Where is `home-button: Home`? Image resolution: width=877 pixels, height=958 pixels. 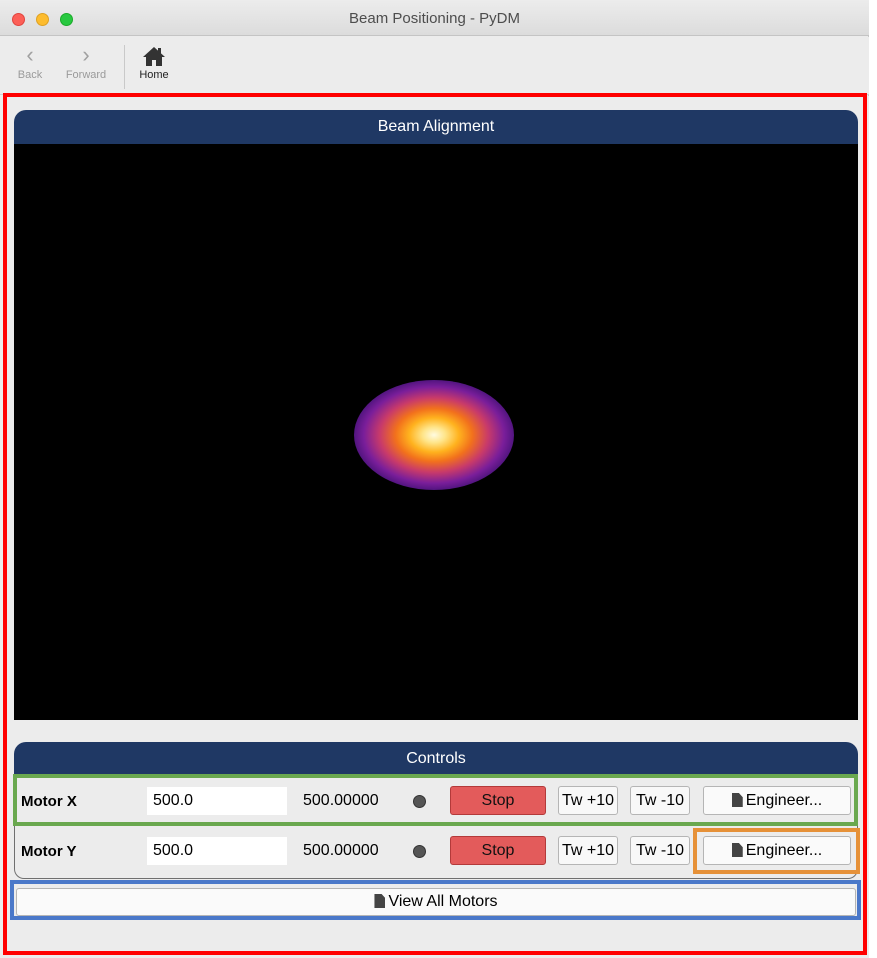
home-button: Home is located at coordinates (154, 67).